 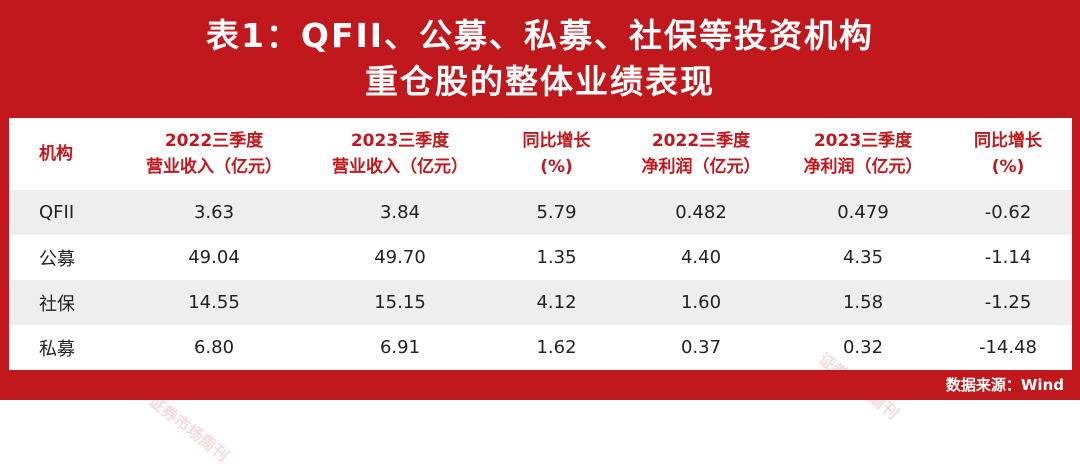 I want to click on cell-profit-2022: 0.37, so click(x=701, y=347).